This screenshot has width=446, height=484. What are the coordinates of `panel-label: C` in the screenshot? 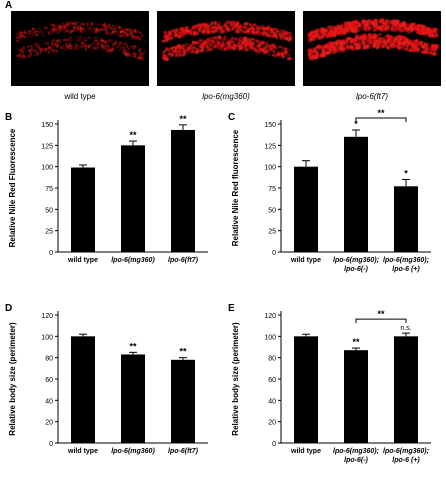 It's located at (231, 117).